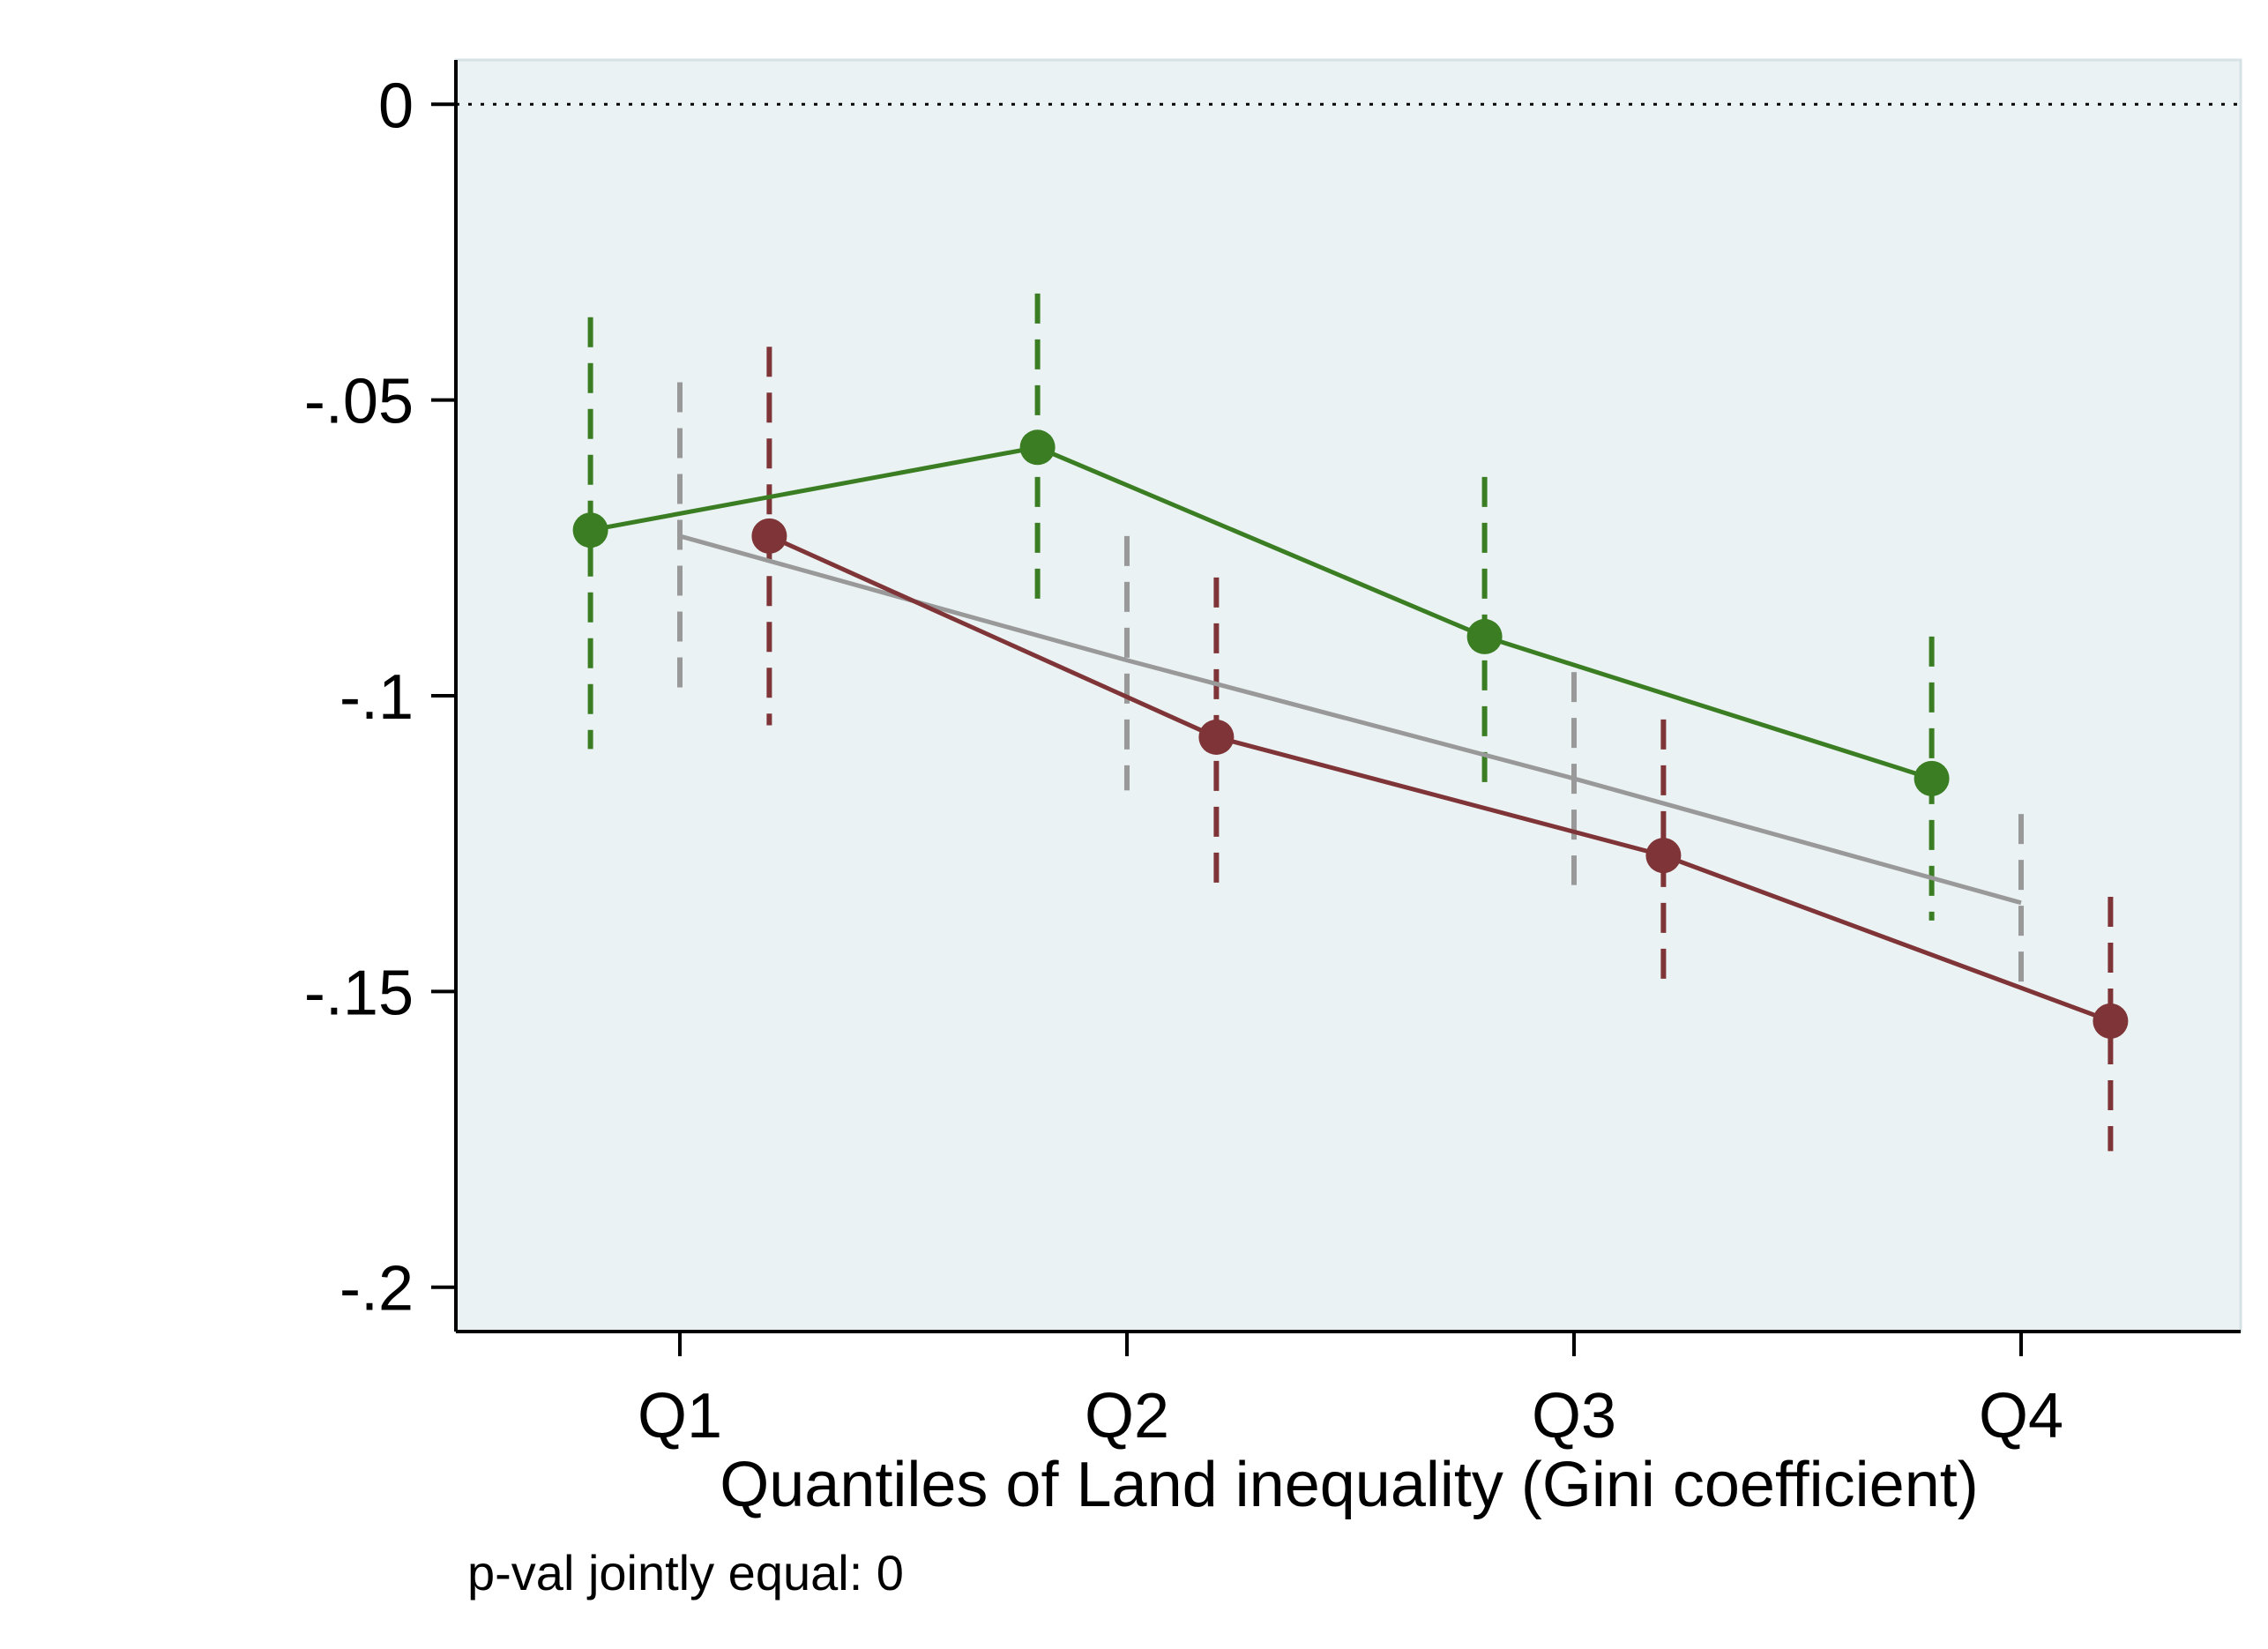  What do you see at coordinates (359, 993) in the screenshot?
I see `y-tick-label: -.15` at bounding box center [359, 993].